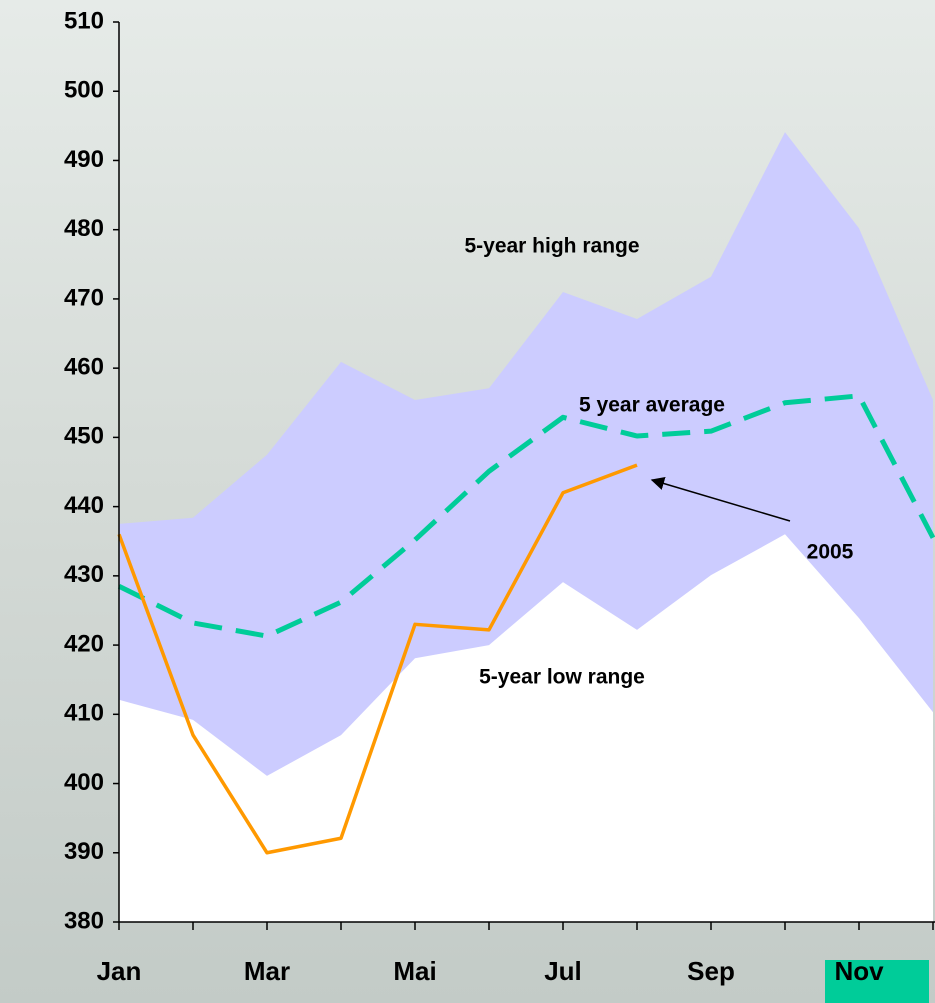 The height and width of the screenshot is (1003, 935). What do you see at coordinates (84, 920) in the screenshot?
I see `y-tick-label: 380` at bounding box center [84, 920].